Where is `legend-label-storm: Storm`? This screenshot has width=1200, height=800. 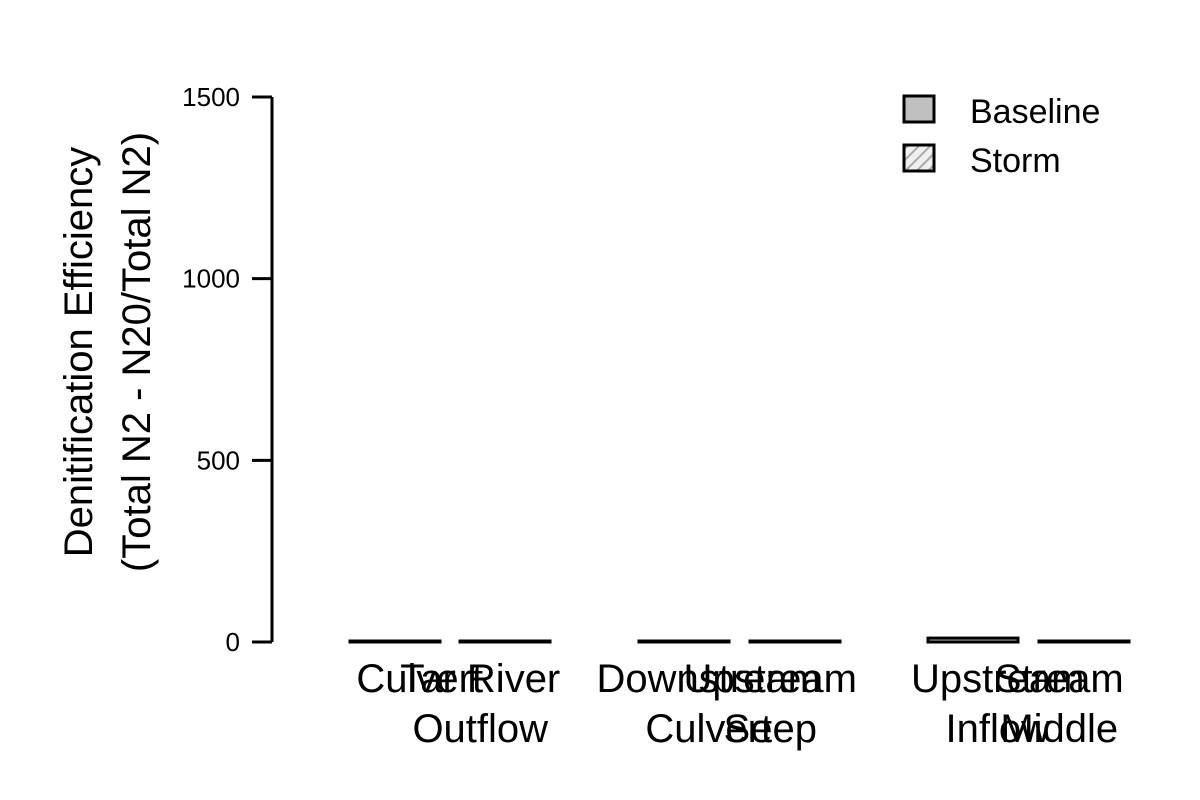 legend-label-storm: Storm is located at coordinates (1015, 161).